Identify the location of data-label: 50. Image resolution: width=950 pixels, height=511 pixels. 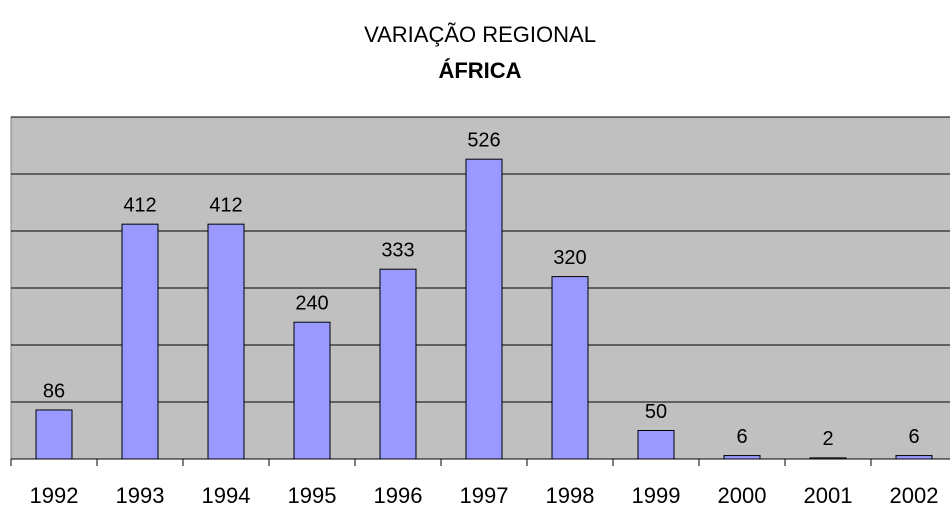
(656, 412).